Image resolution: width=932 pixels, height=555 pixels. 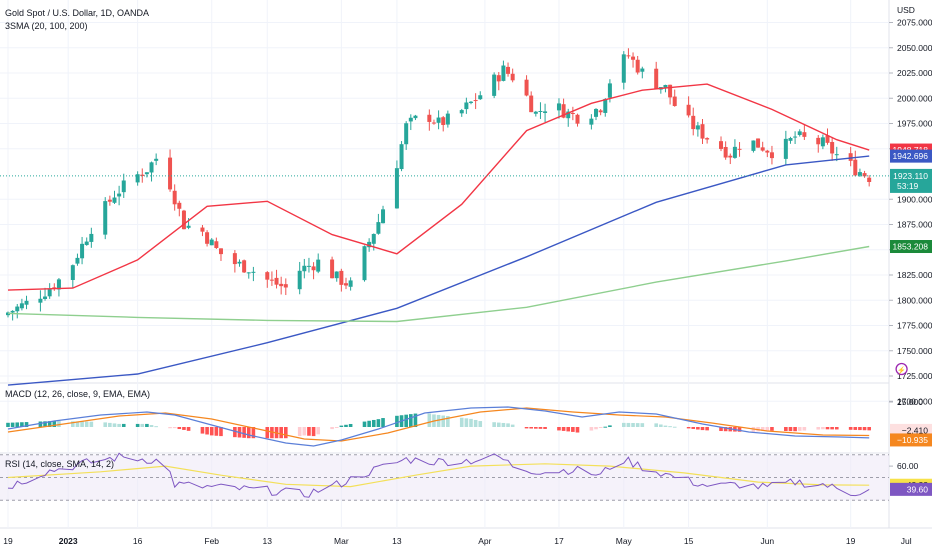 What do you see at coordinates (914, 351) in the screenshot?
I see `price-tick-label: 1750.000` at bounding box center [914, 351].